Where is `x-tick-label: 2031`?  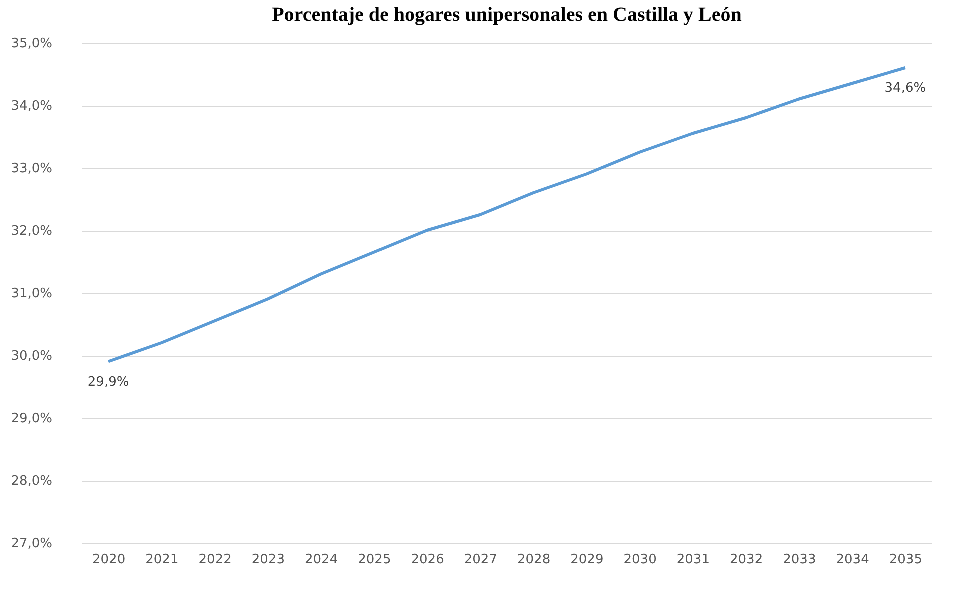 x-tick-label: 2031 is located at coordinates (693, 560).